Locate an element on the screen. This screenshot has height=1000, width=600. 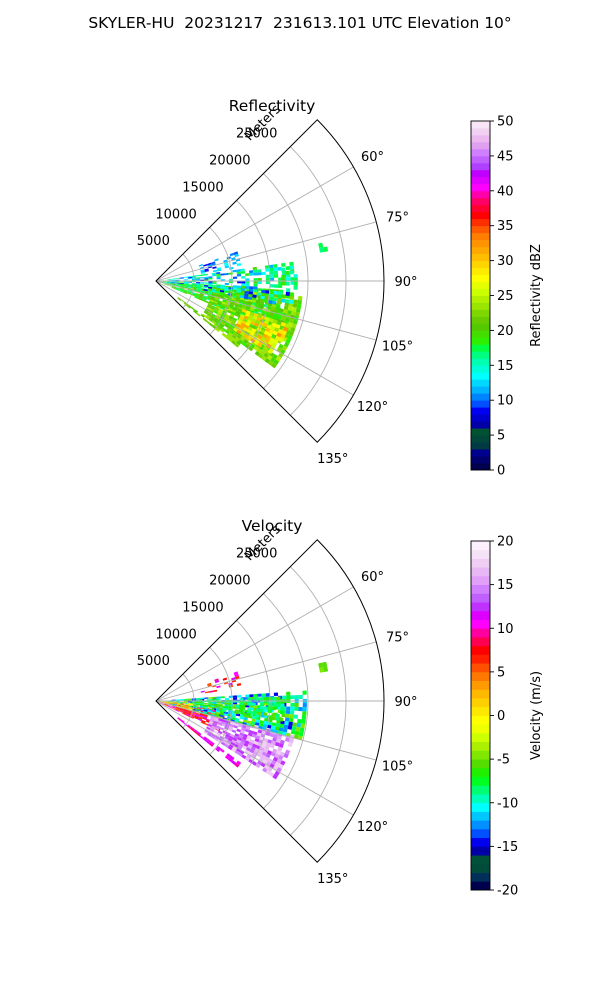
azimuth-tick-label: 135° is located at coordinates (332, 879).